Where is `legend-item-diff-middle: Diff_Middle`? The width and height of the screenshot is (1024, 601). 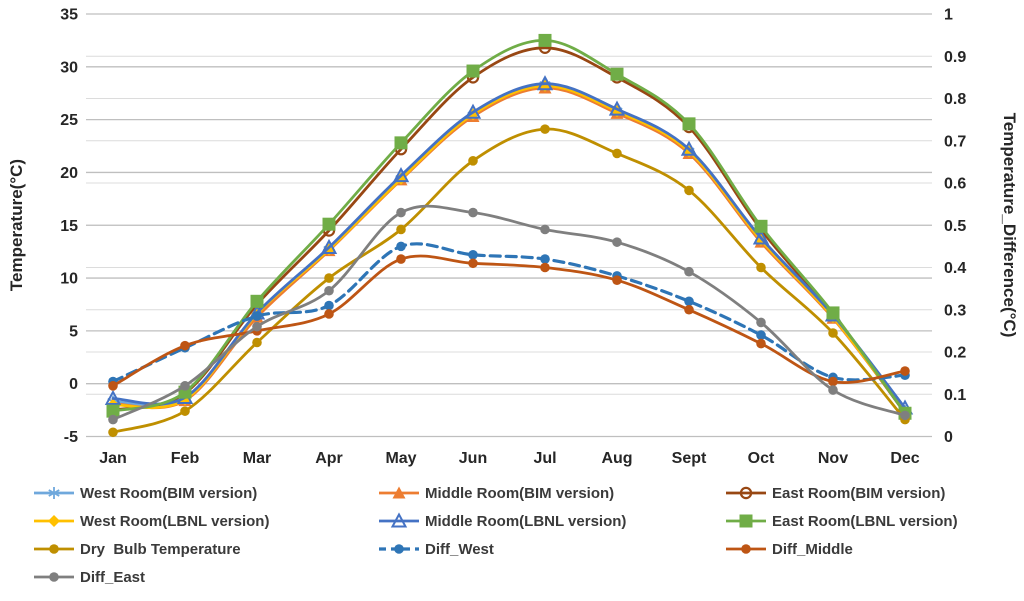
legend-item-diff-middle: Diff_Middle is located at coordinates (874, 549).